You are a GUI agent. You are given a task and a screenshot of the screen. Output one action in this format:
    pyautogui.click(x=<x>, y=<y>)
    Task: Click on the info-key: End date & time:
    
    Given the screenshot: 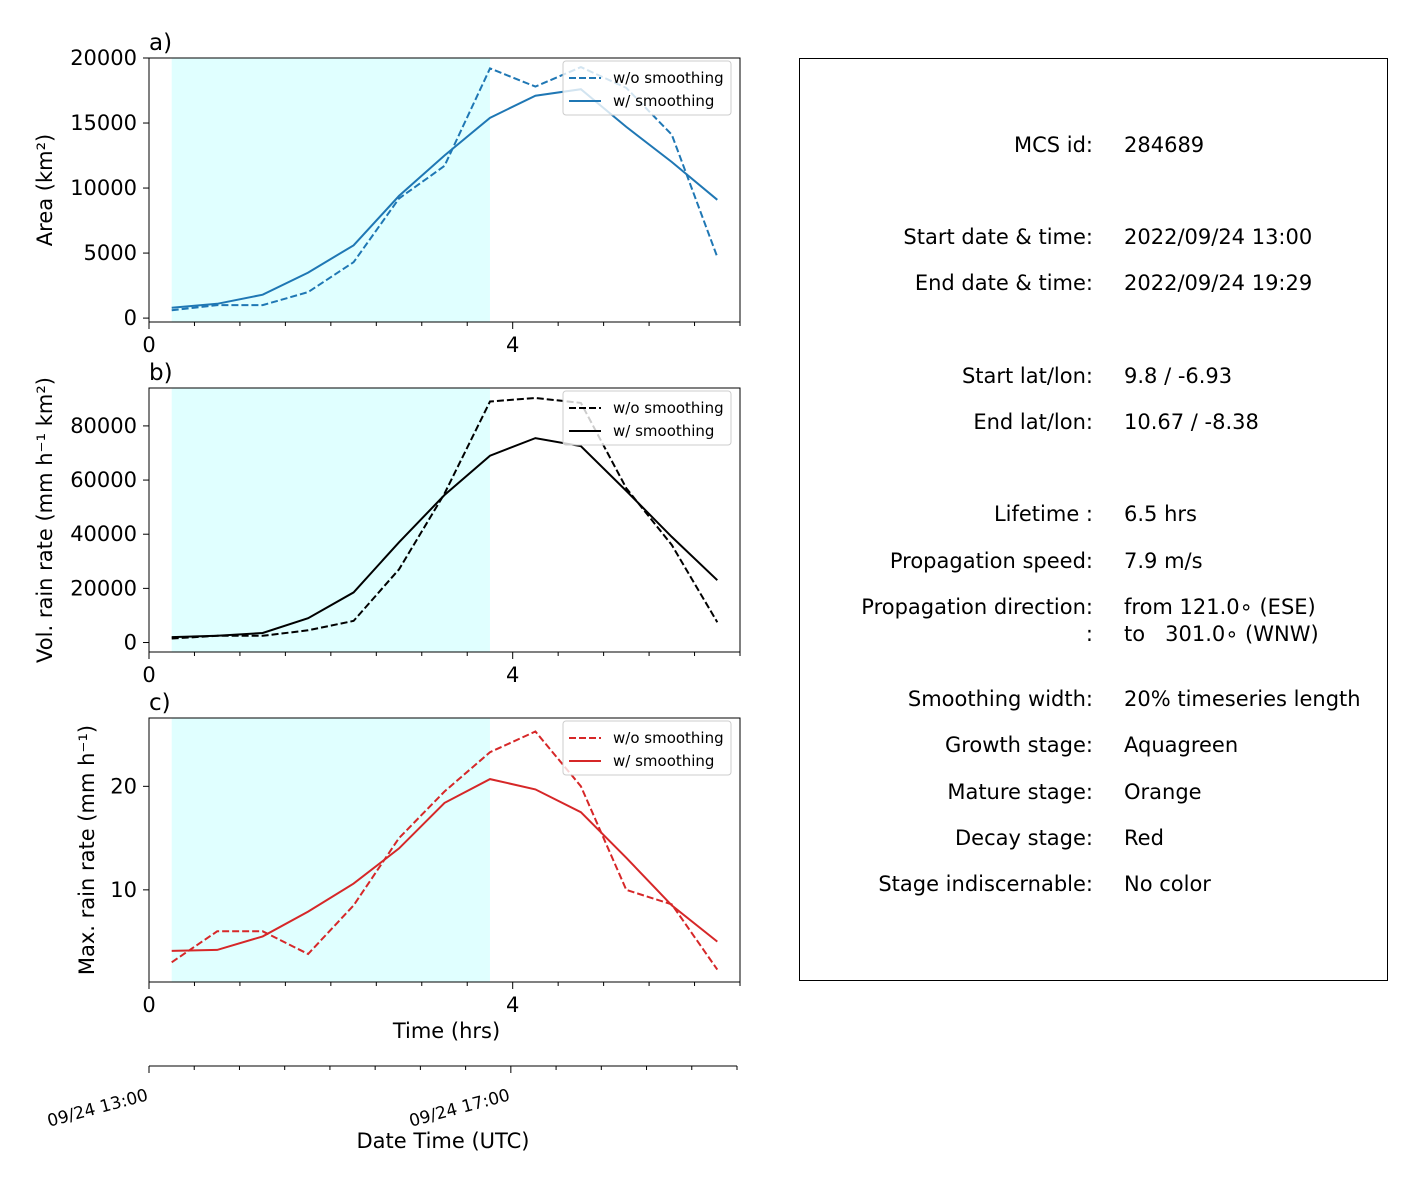 What is the action you would take?
    pyautogui.click(x=1003, y=283)
    